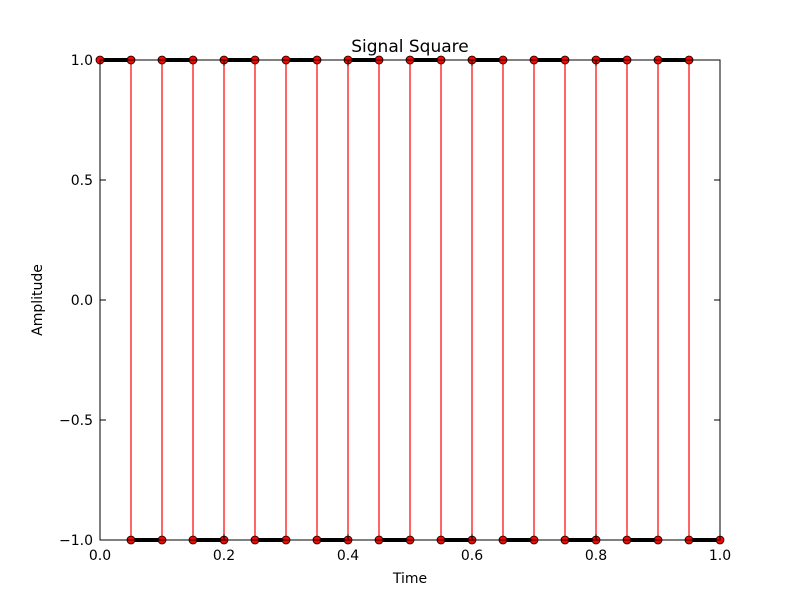  Describe the element at coordinates (720, 556) in the screenshot. I see `x-tick-label: 1.0` at that location.